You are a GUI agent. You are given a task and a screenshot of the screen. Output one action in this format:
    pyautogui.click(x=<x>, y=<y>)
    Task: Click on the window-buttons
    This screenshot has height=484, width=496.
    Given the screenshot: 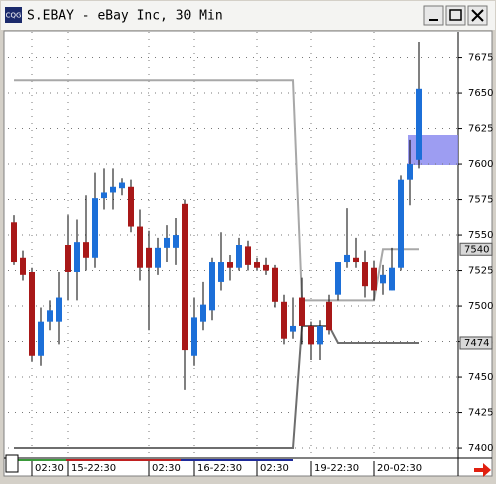 What is the action you would take?
    pyautogui.click(x=455, y=15)
    